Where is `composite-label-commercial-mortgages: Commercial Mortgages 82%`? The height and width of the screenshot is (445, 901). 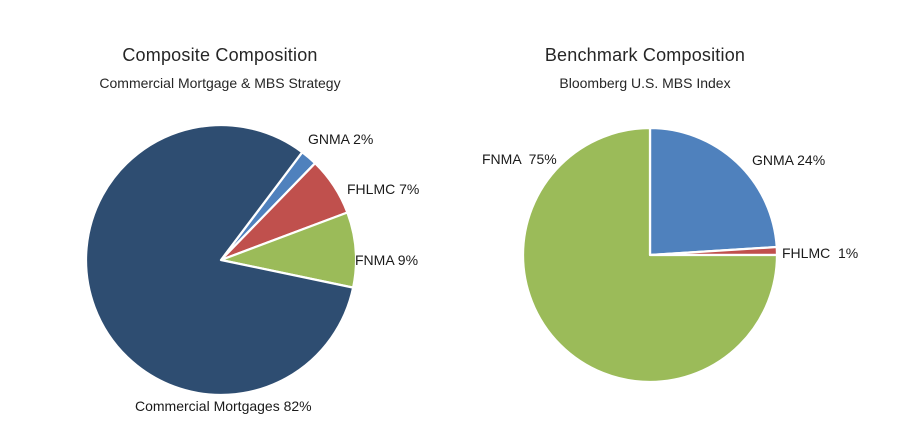
composite-label-commercial-mortgages: Commercial Mortgages 82% is located at coordinates (223, 406).